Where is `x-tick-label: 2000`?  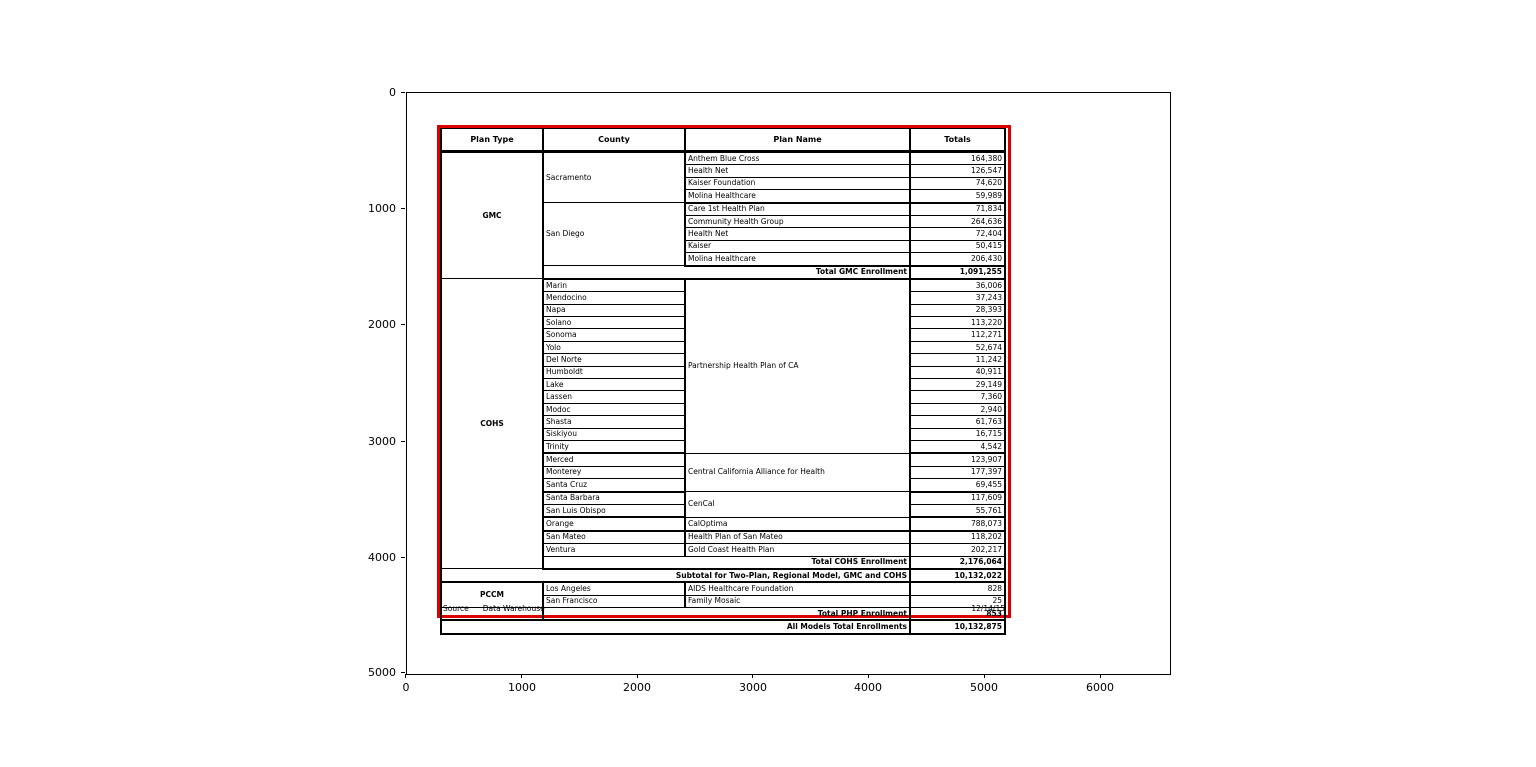 x-tick-label: 2000 is located at coordinates (637, 687).